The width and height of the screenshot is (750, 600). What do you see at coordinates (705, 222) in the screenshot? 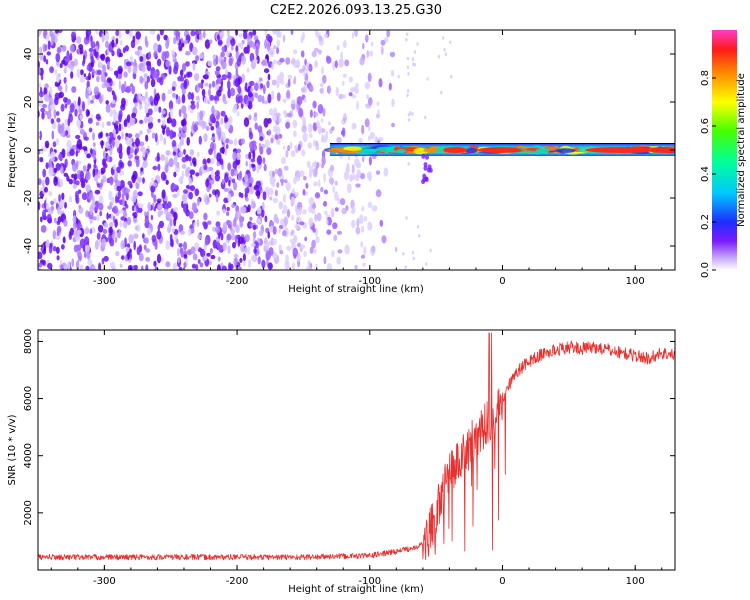
I see `colorbar-tick-label: 0.2` at bounding box center [705, 222].